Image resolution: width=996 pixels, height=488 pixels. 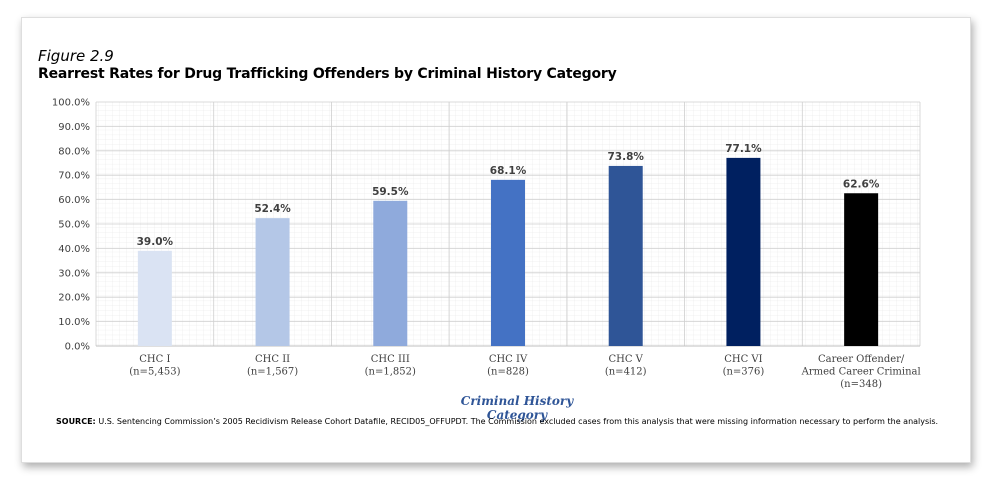 I want to click on x-tick-label: CHC VI, so click(x=743, y=359).